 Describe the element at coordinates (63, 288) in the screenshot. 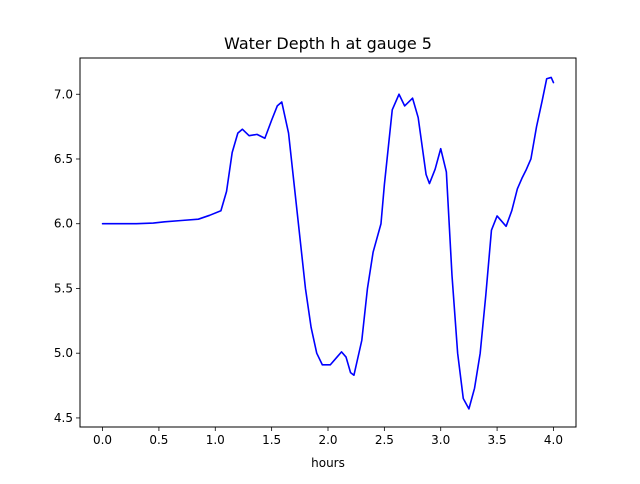

I see `y-tick-label: 5.5` at that location.